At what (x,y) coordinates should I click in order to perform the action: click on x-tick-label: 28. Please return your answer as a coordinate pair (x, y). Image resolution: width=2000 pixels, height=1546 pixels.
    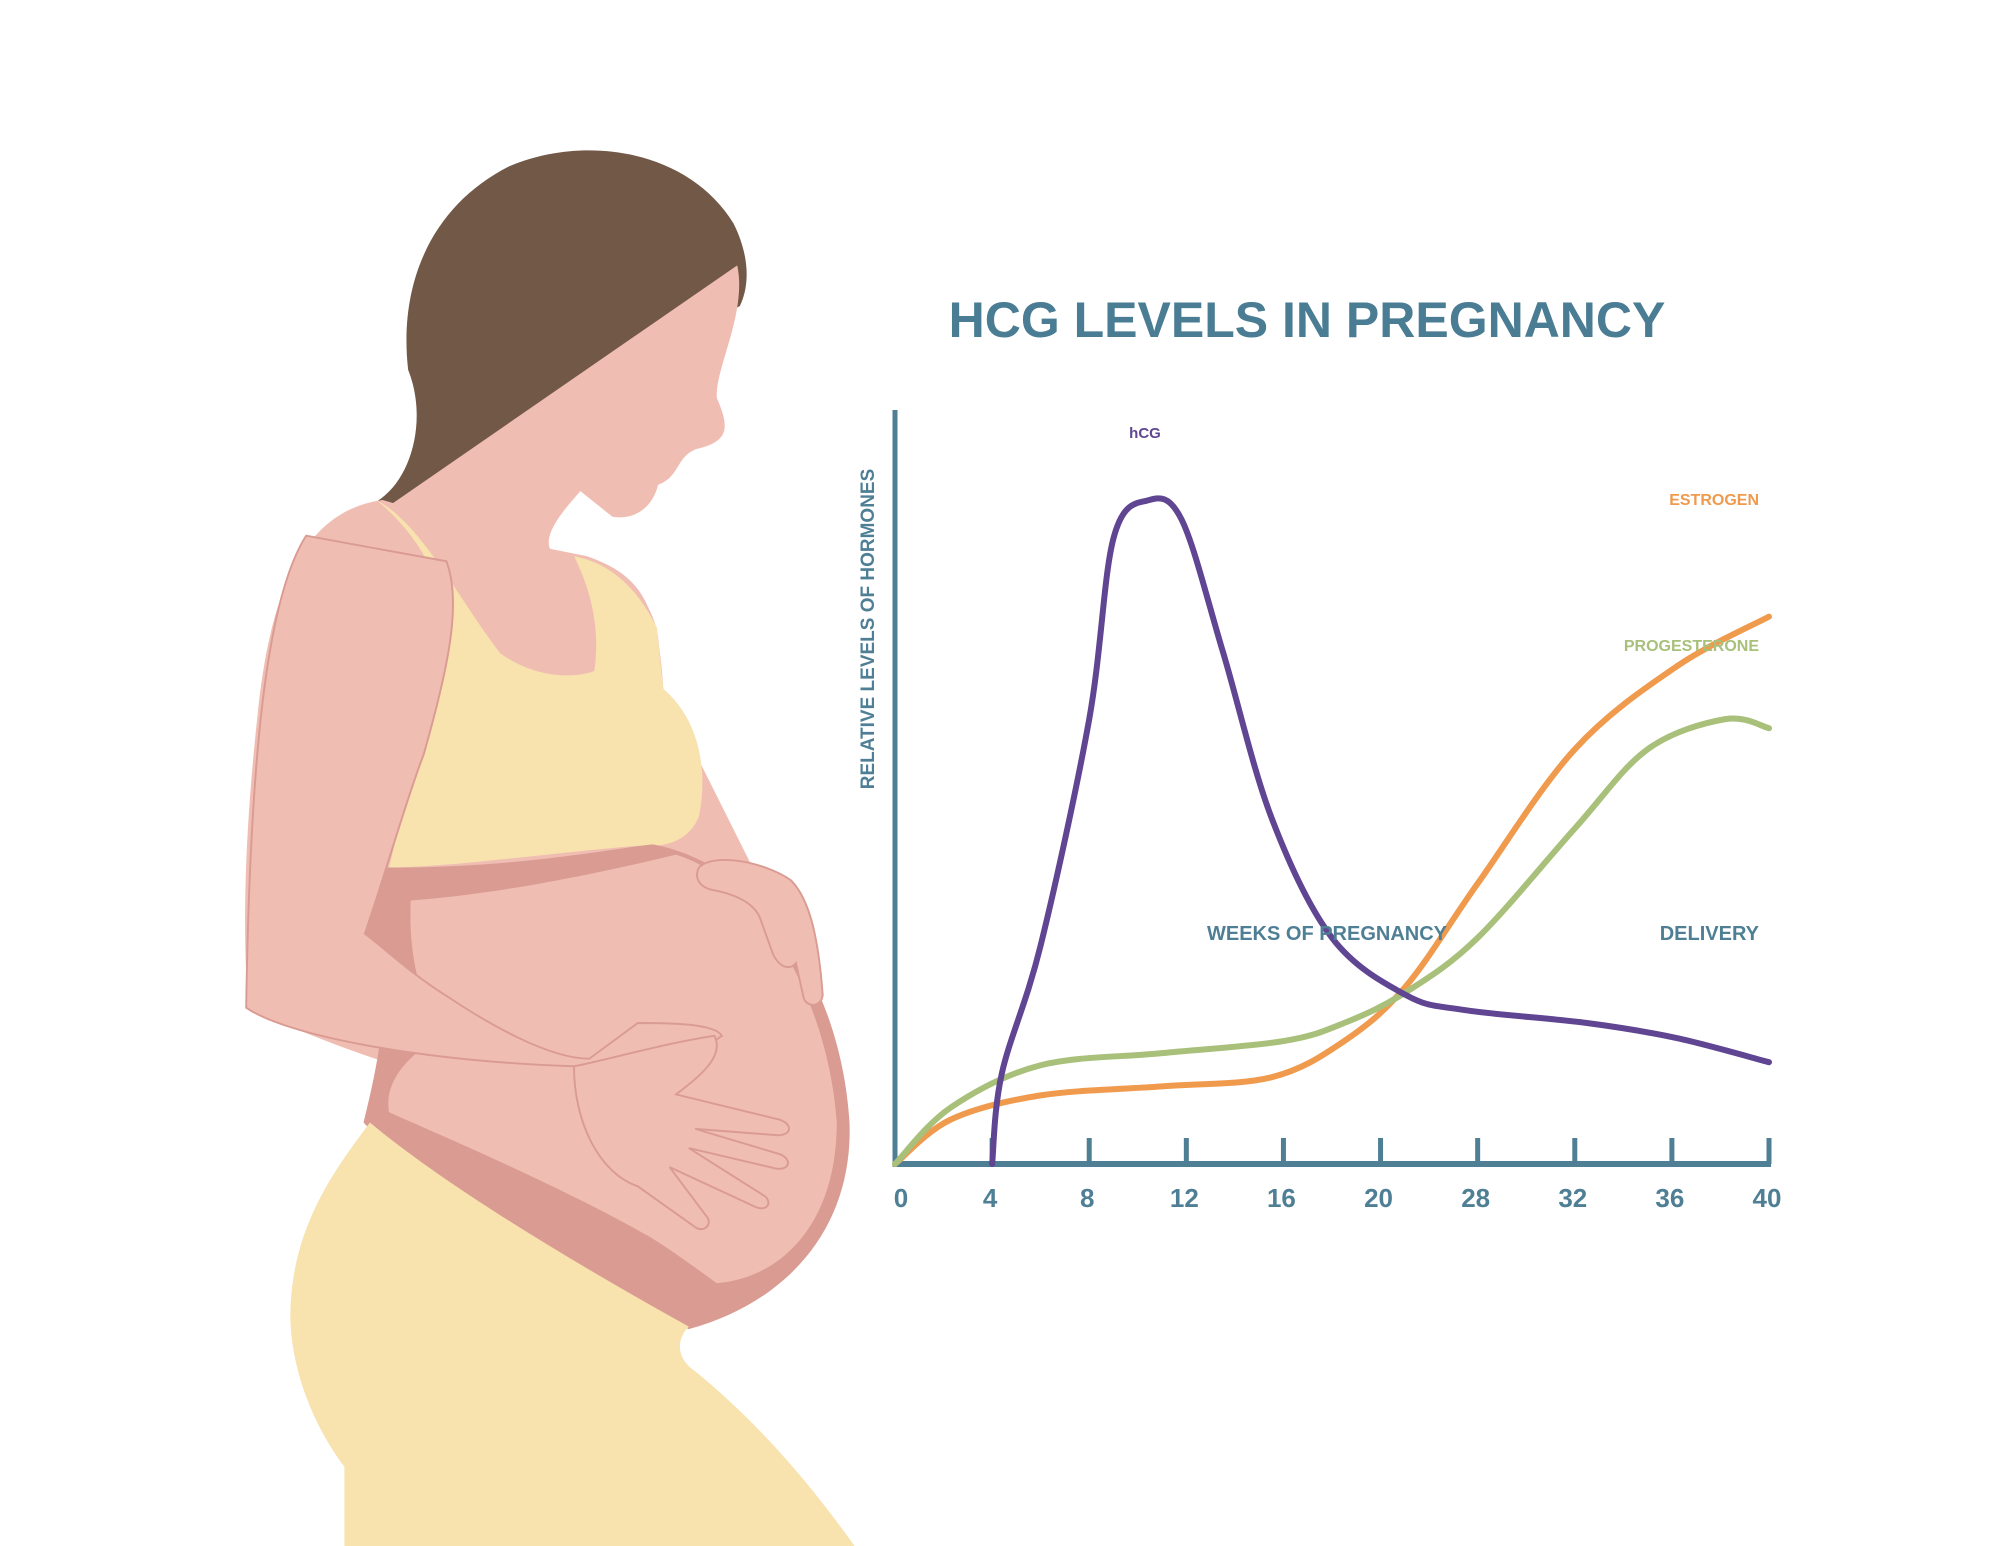
    Looking at the image, I should click on (1475, 1198).